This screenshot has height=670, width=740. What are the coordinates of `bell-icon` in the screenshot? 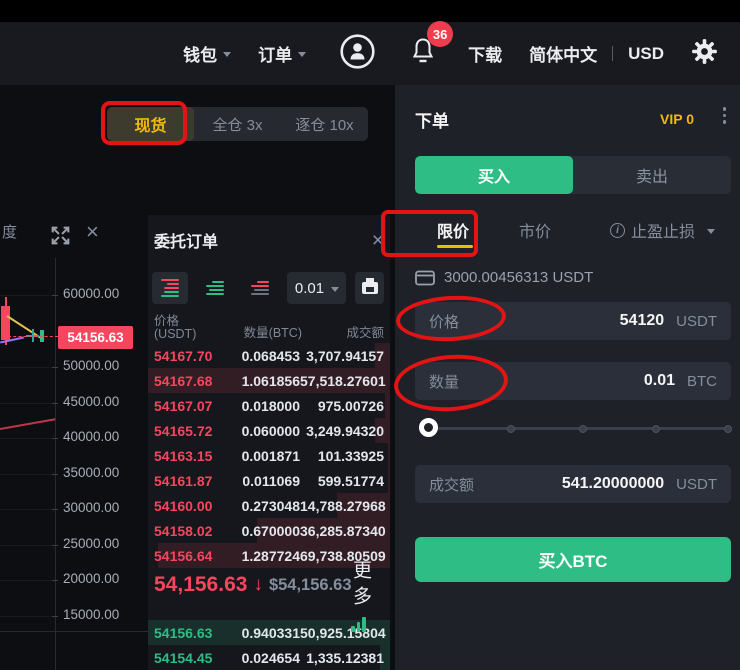 It's located at (423, 50).